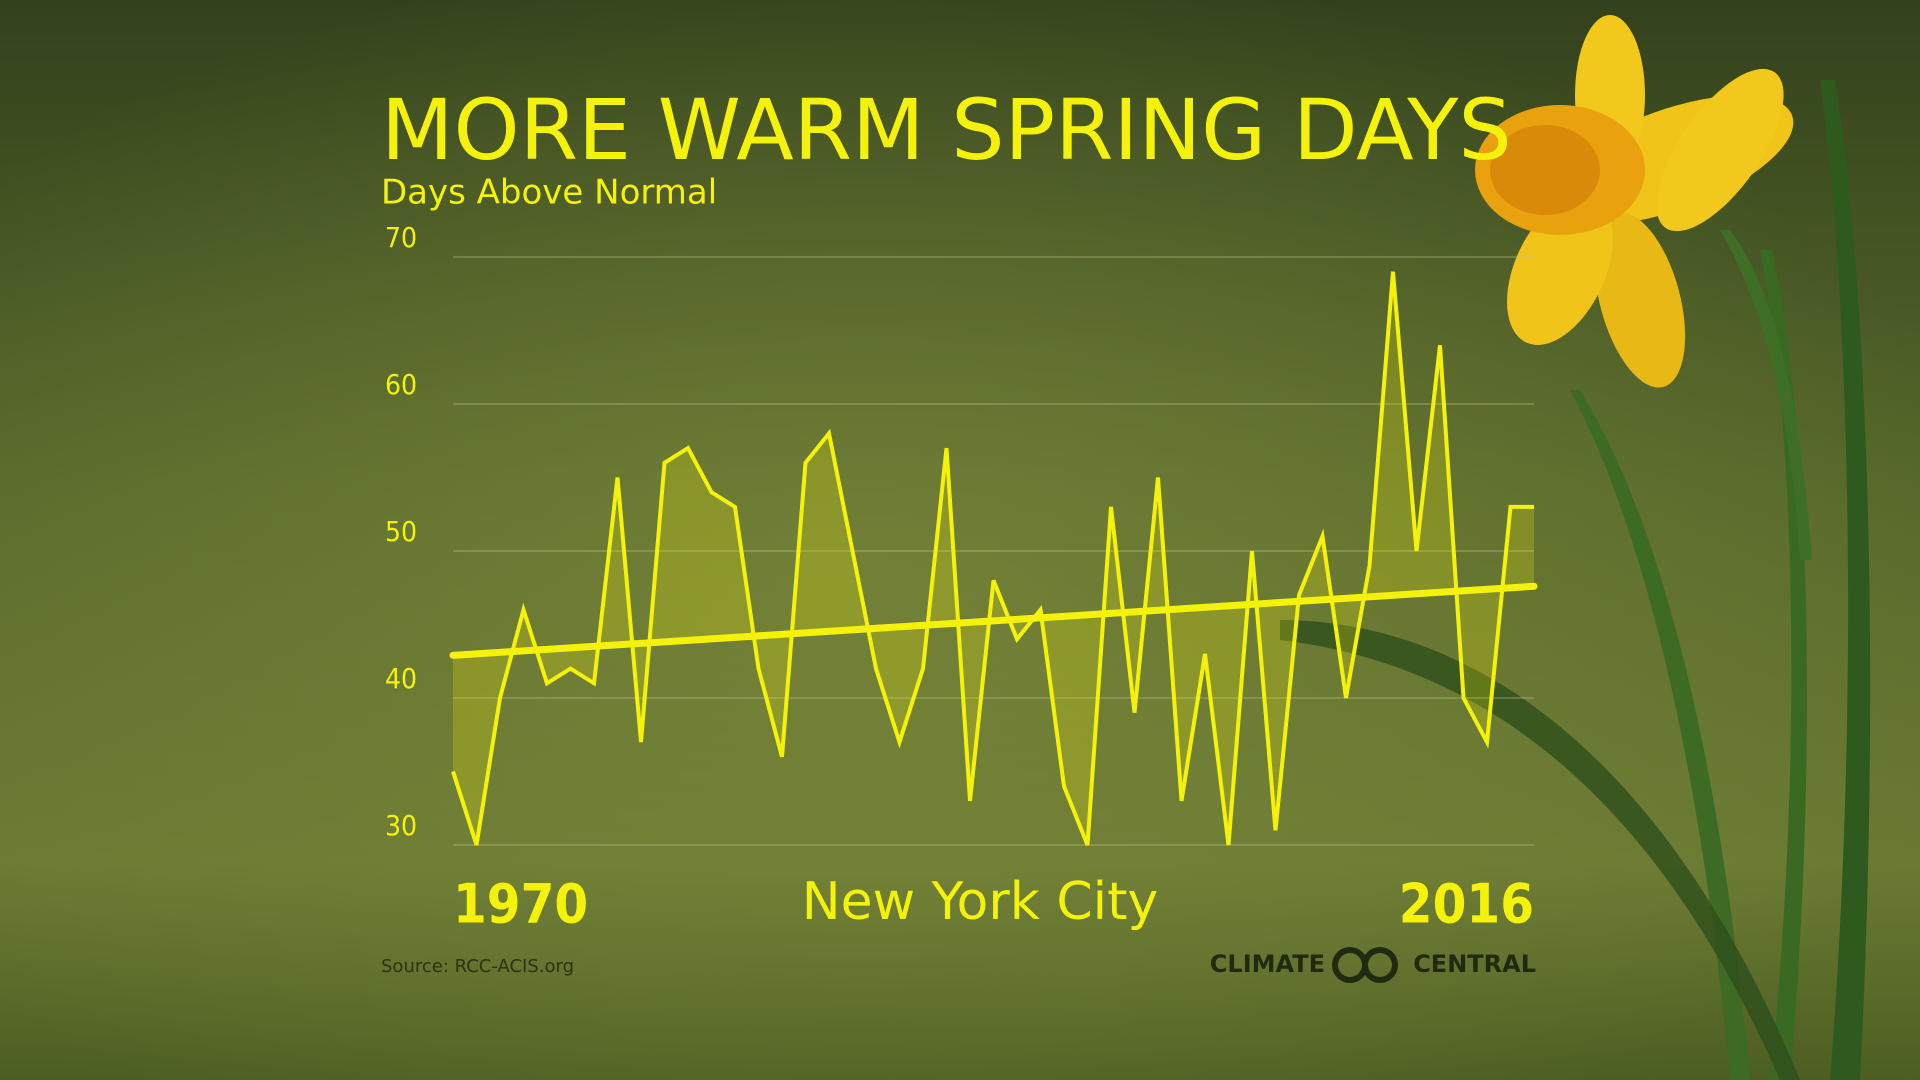 This screenshot has height=1080, width=1920. Describe the element at coordinates (1466, 904) in the screenshot. I see `x-tick-label: 2016` at that location.